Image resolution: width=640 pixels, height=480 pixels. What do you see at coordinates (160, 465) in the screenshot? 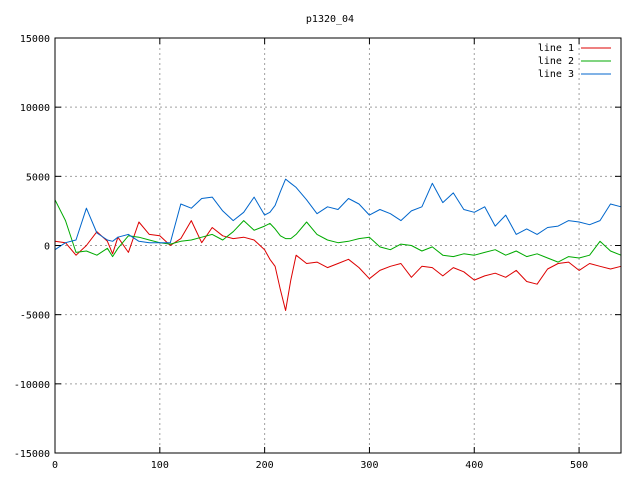
I see `x-tick-label: 100` at bounding box center [160, 465].